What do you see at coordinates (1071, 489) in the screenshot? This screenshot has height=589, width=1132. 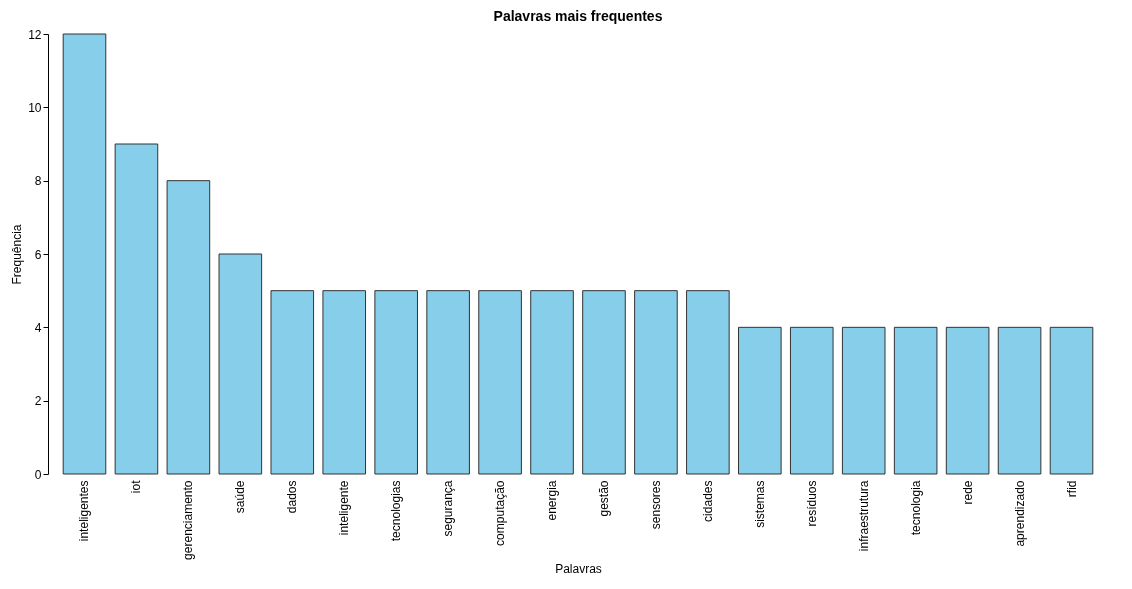 I see `x-tick-label: rfid` at bounding box center [1071, 489].